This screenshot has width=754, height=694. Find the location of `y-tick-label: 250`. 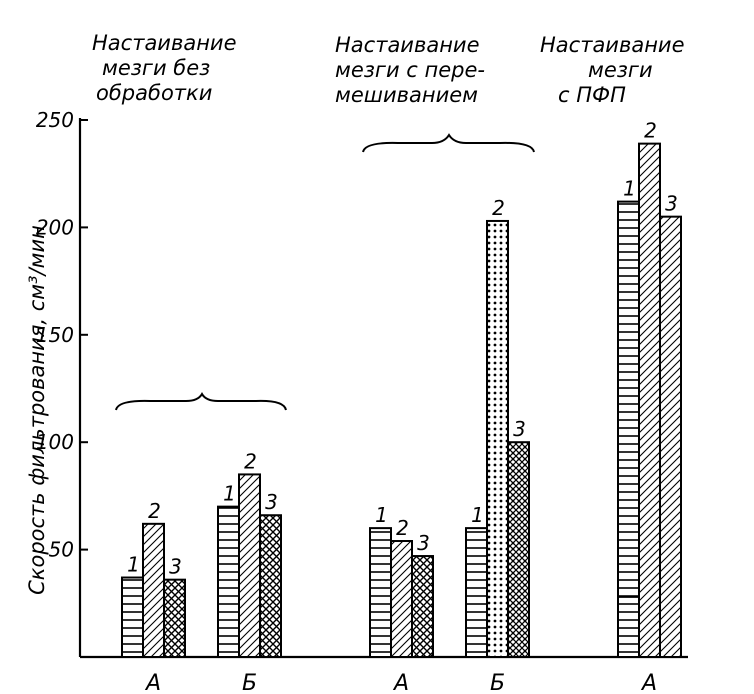

y-tick-label: 250 is located at coordinates (55, 120).